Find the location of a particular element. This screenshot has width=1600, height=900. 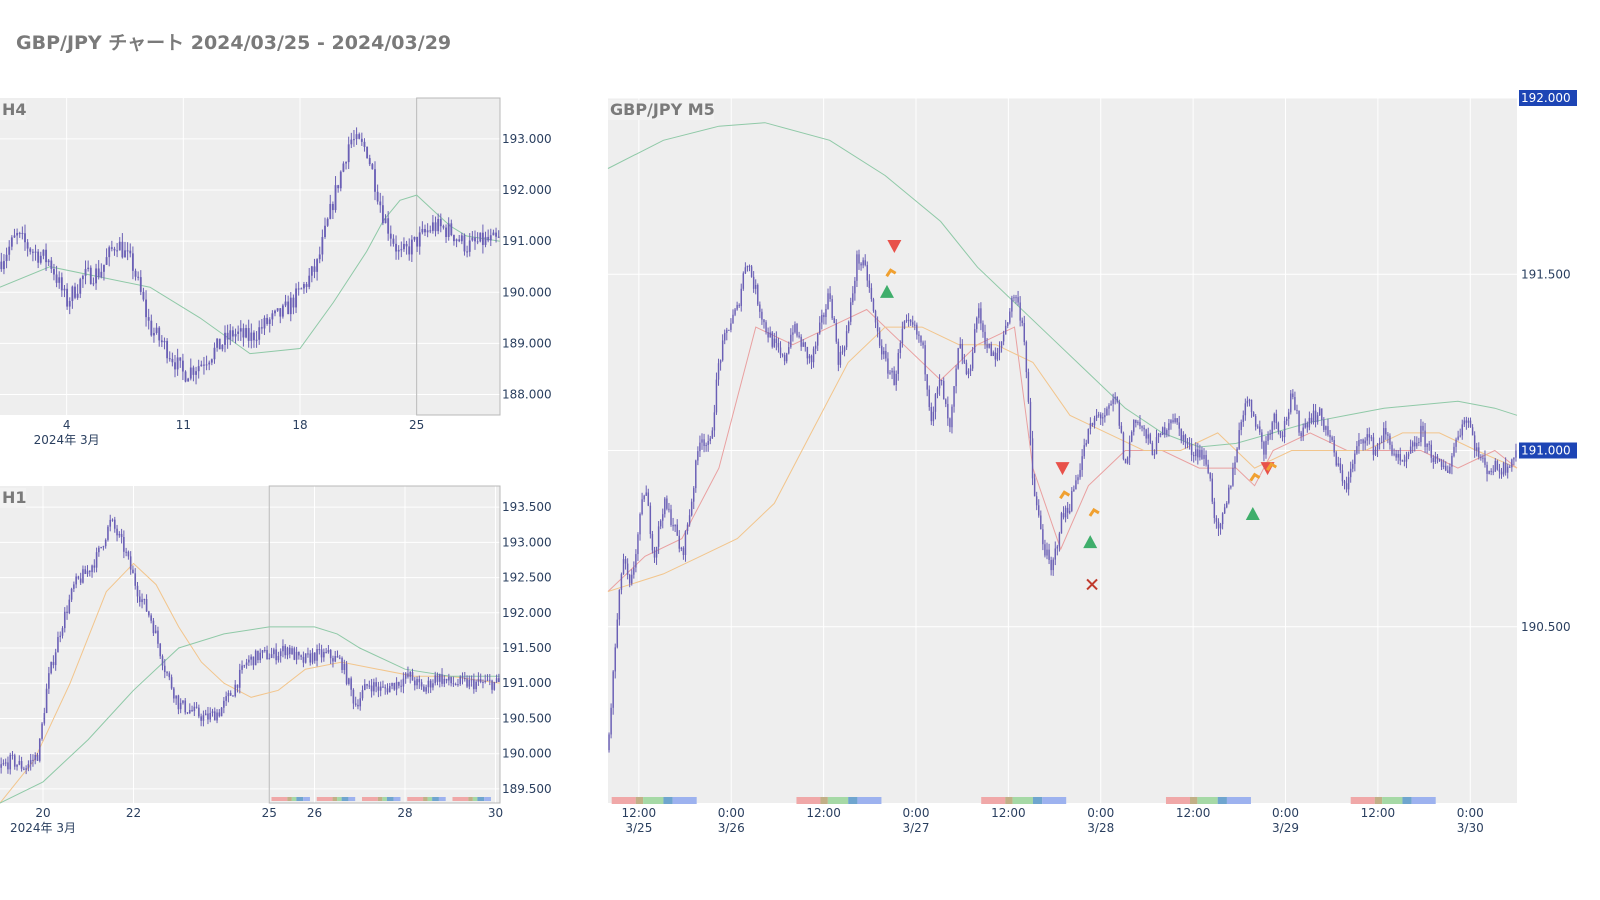

h1-ytick-label: 189.500 is located at coordinates (527, 789).